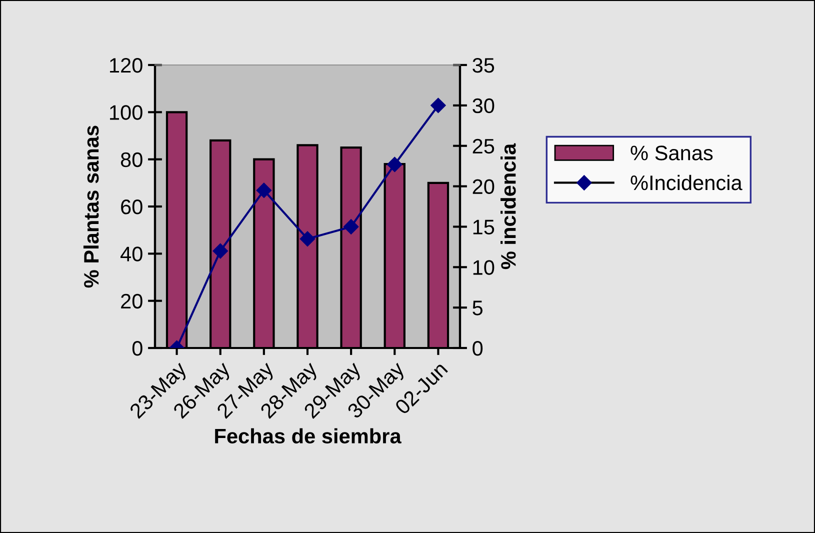 The width and height of the screenshot is (815, 533). Describe the element at coordinates (308, 436) in the screenshot. I see `x-axis-title: Fechas de siembra` at that location.